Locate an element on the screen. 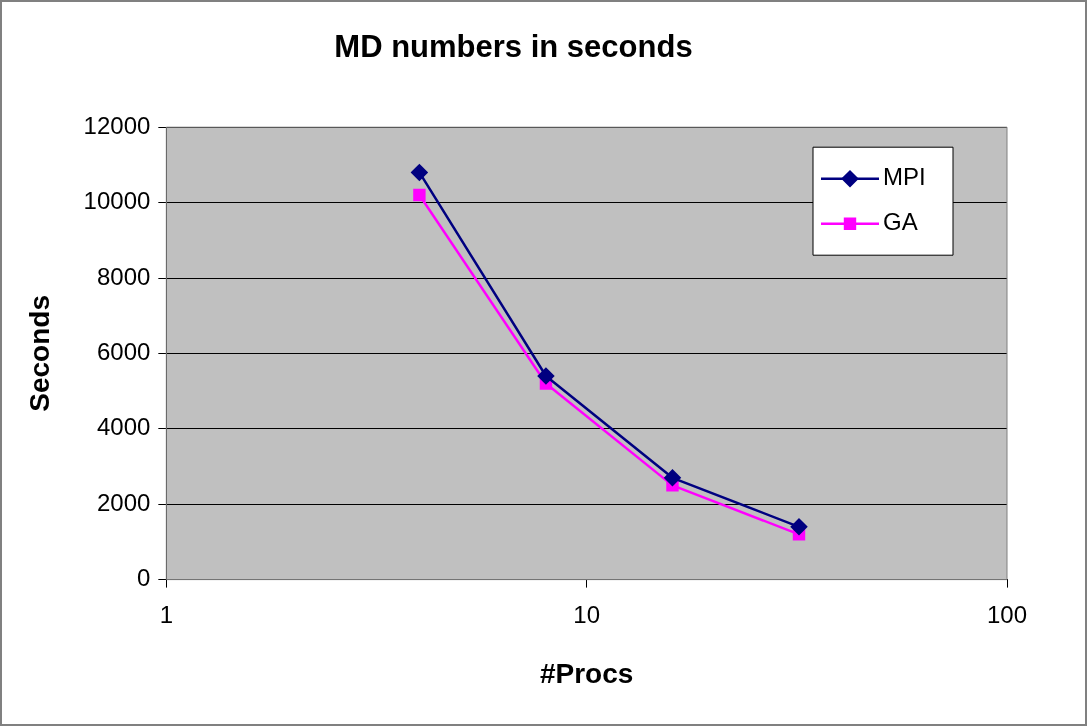  y-tick-label: 2000 is located at coordinates (123, 502).